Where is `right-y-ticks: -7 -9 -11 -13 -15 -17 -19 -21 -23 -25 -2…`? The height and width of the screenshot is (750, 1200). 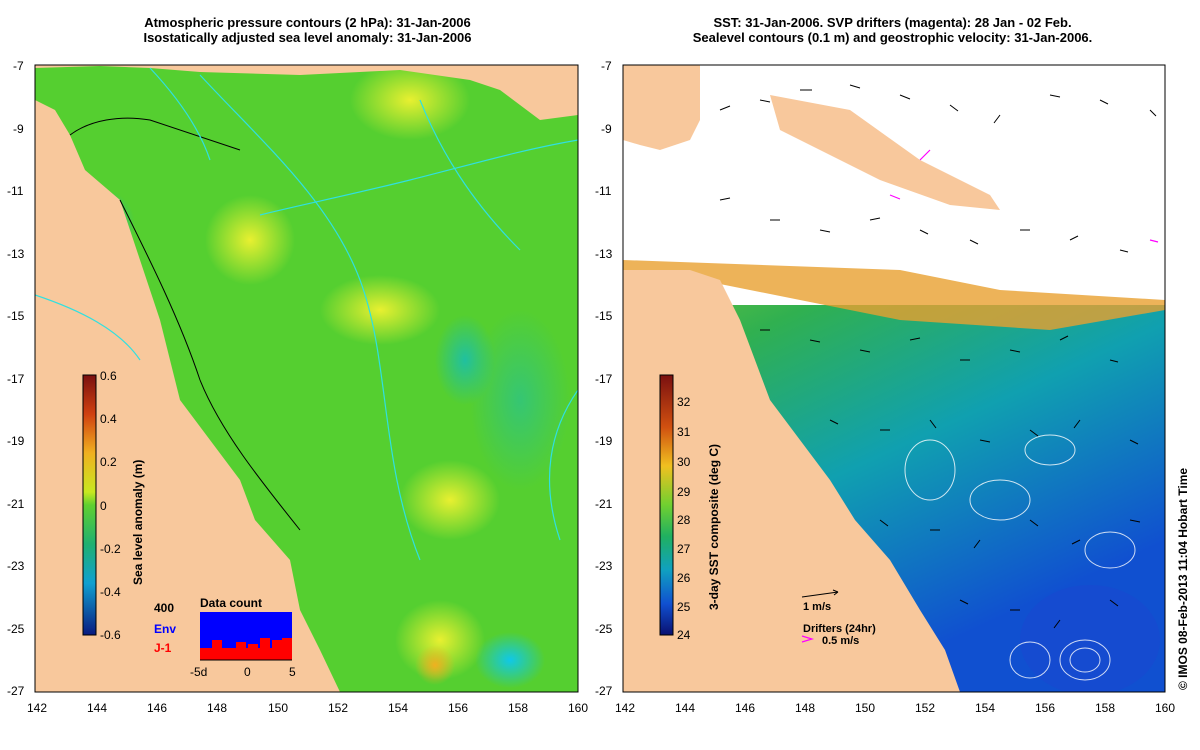 right-y-ticks: -7 -9 -11 -13 -15 -17 -19 -21 -23 -25 -2… is located at coordinates (604, 378).